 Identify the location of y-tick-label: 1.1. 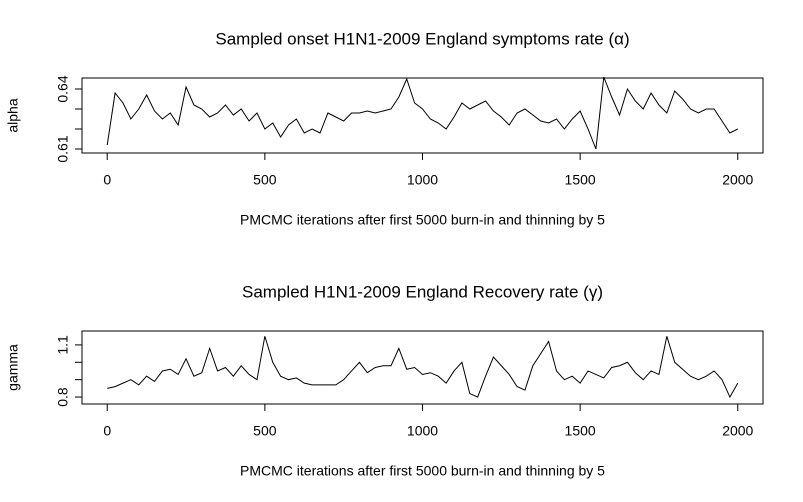
(63, 345).